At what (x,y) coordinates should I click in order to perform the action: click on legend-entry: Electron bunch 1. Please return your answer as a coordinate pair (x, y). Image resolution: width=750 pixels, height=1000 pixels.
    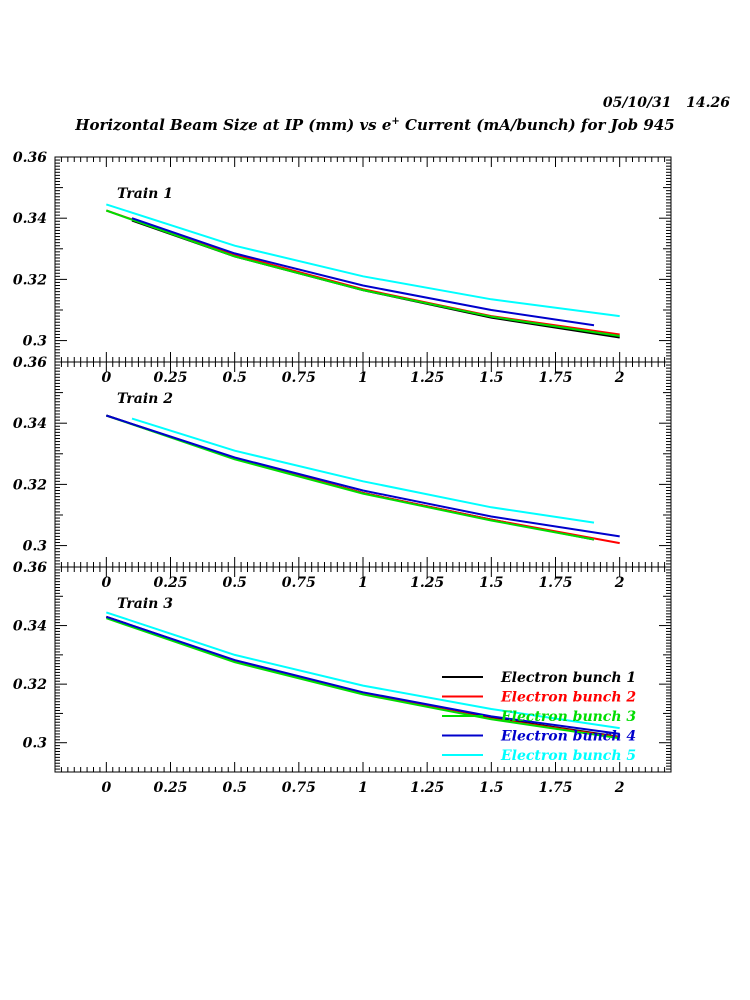
    Looking at the image, I should click on (568, 678).